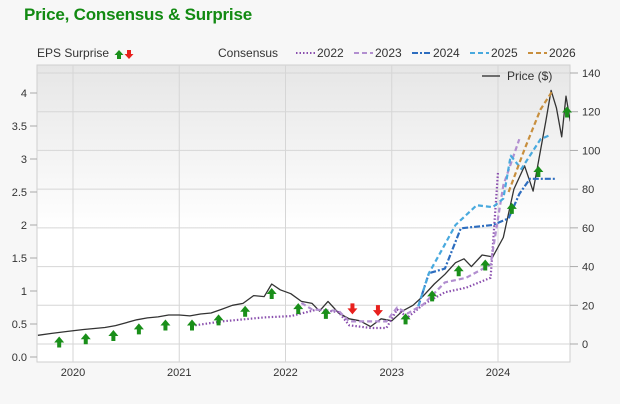  Describe the element at coordinates (591, 74) in the screenshot. I see `y-right-tick-label: 140` at that location.